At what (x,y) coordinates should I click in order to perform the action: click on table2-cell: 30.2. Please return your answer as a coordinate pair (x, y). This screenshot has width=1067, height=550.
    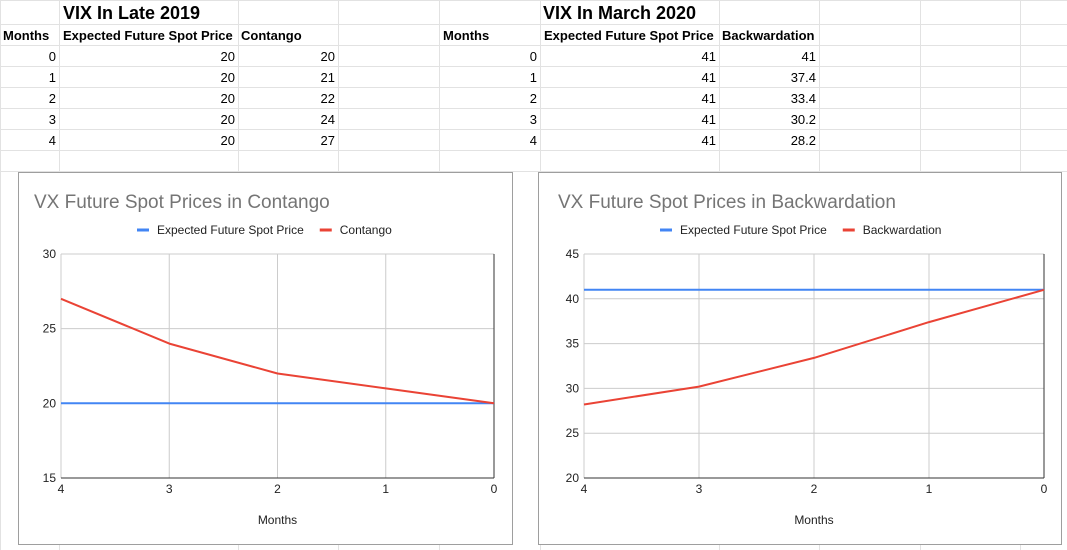
    Looking at the image, I should click on (803, 119).